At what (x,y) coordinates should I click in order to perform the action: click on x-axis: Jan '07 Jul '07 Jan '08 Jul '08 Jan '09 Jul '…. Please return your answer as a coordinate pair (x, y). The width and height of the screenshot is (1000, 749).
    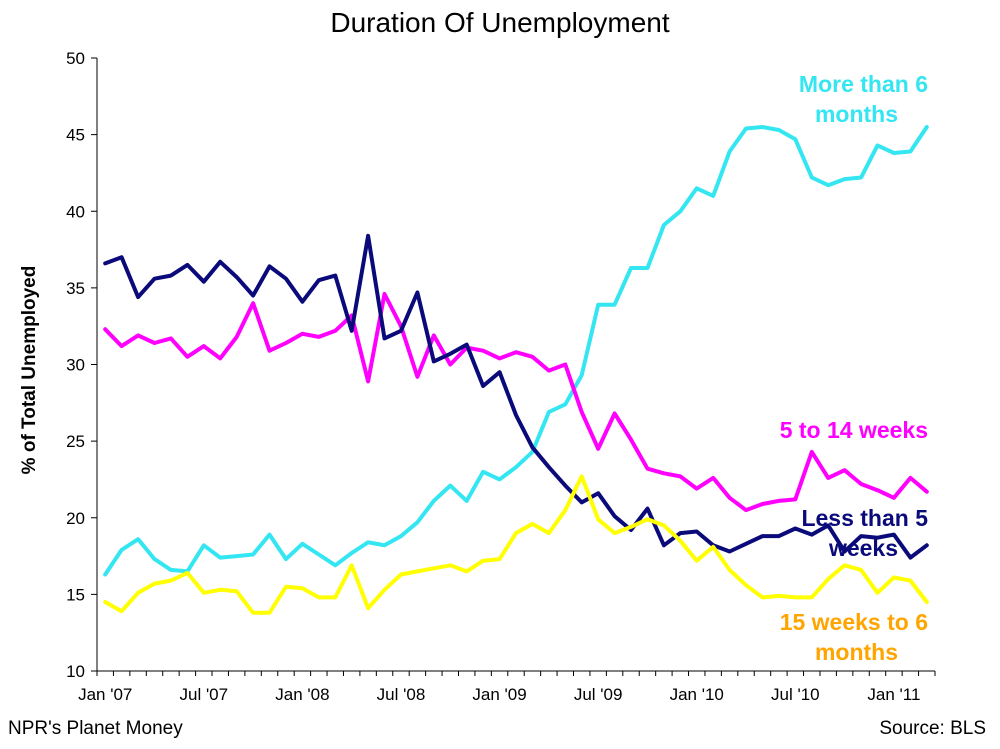
    Looking at the image, I should click on (507, 687).